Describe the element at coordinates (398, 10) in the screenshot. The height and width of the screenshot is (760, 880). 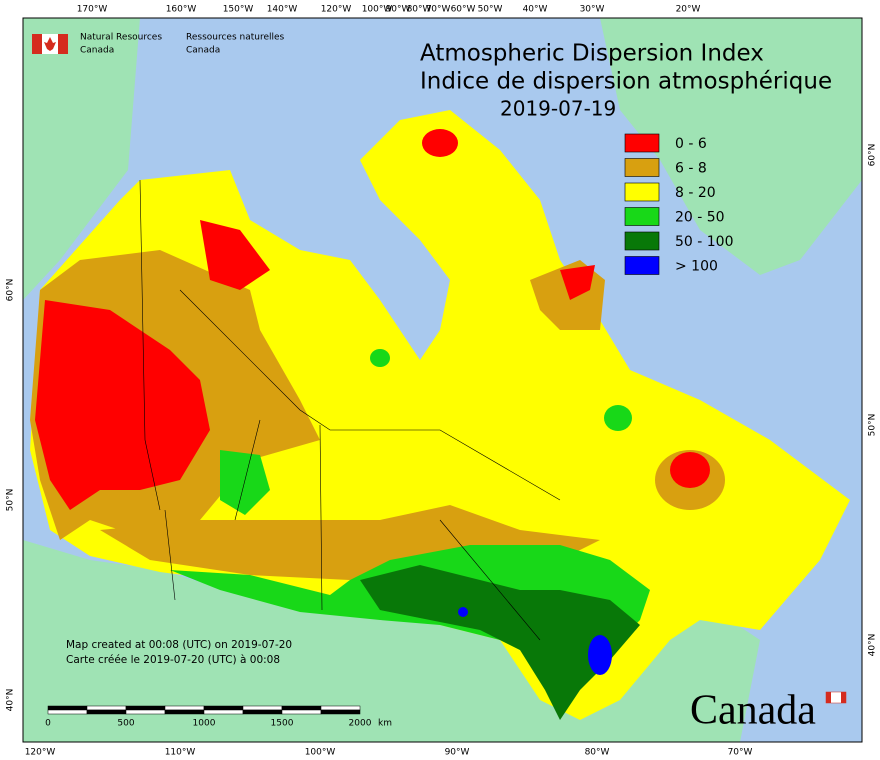
I see `top-longitude: 90°W` at that location.